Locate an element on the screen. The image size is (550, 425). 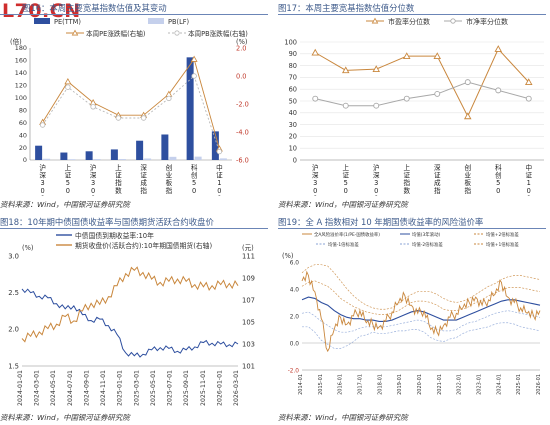
x-tick-label: 2025-03-01 is located at coordinates (136, 388).